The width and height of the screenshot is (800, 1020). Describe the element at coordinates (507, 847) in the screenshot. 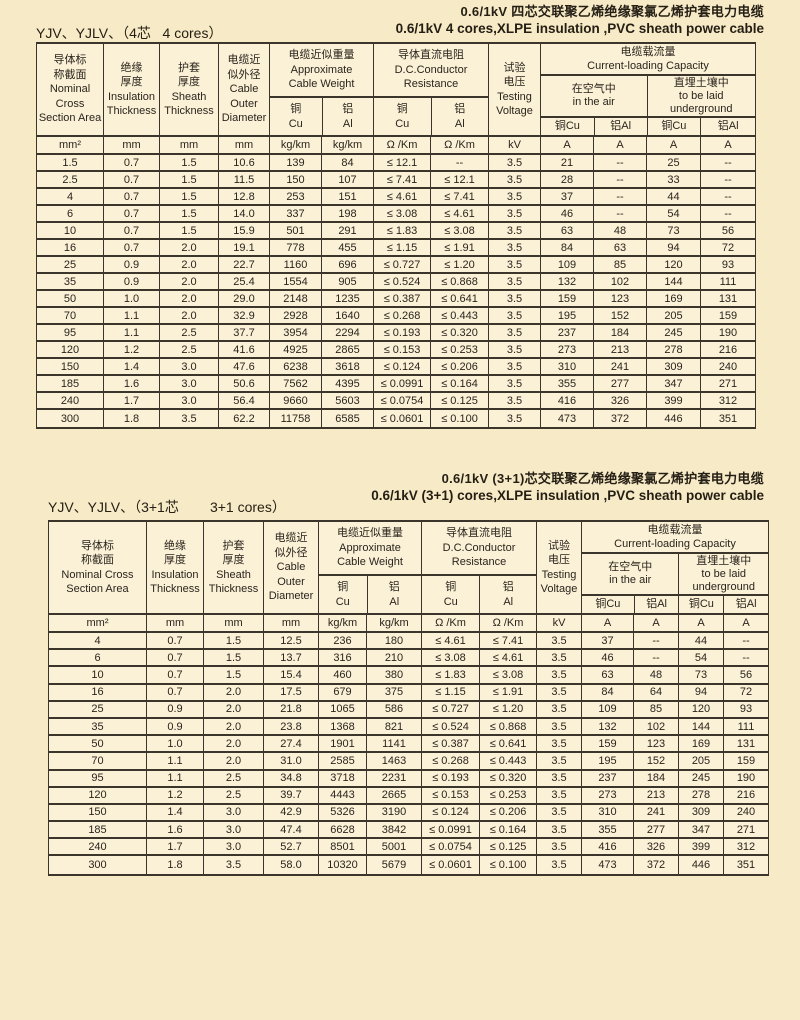

I see `table-cell: ≤ 0.125` at that location.